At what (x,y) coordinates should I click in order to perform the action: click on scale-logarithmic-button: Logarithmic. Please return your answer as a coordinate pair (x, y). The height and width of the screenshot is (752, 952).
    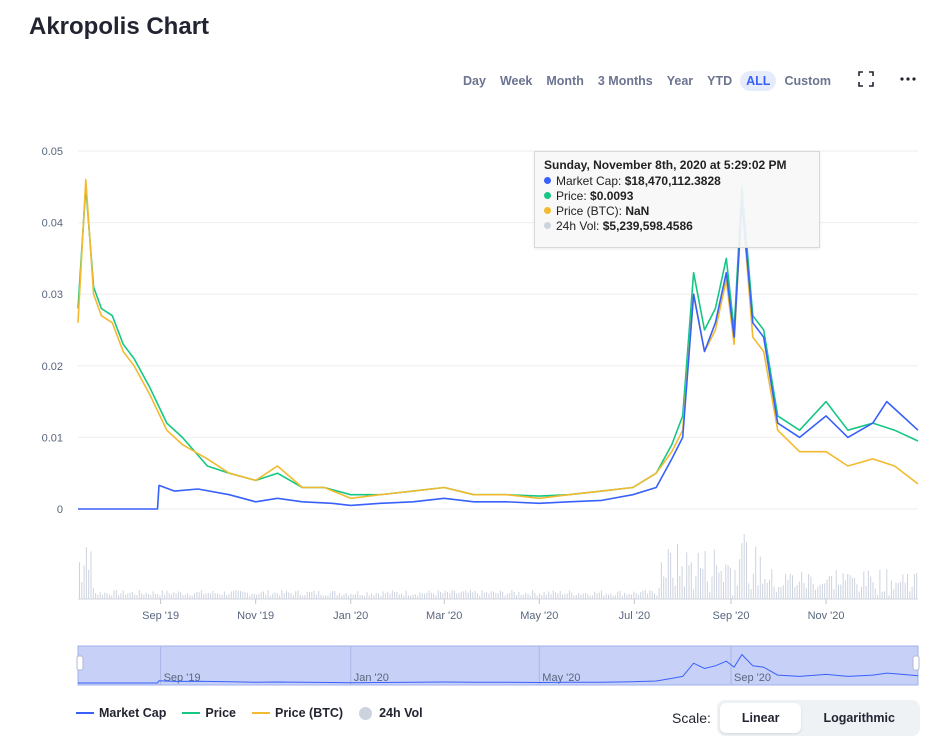
    Looking at the image, I should click on (859, 718).